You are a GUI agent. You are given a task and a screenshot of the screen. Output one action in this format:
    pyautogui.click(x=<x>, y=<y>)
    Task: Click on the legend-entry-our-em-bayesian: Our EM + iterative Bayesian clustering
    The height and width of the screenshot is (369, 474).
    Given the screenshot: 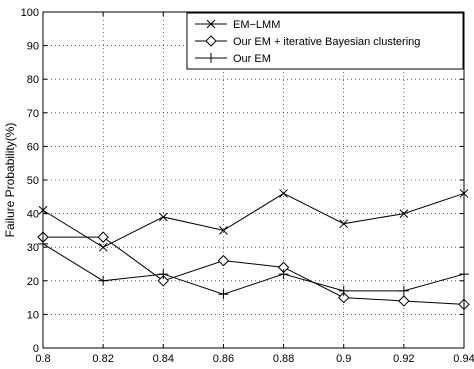 What is the action you would take?
    pyautogui.click(x=307, y=41)
    